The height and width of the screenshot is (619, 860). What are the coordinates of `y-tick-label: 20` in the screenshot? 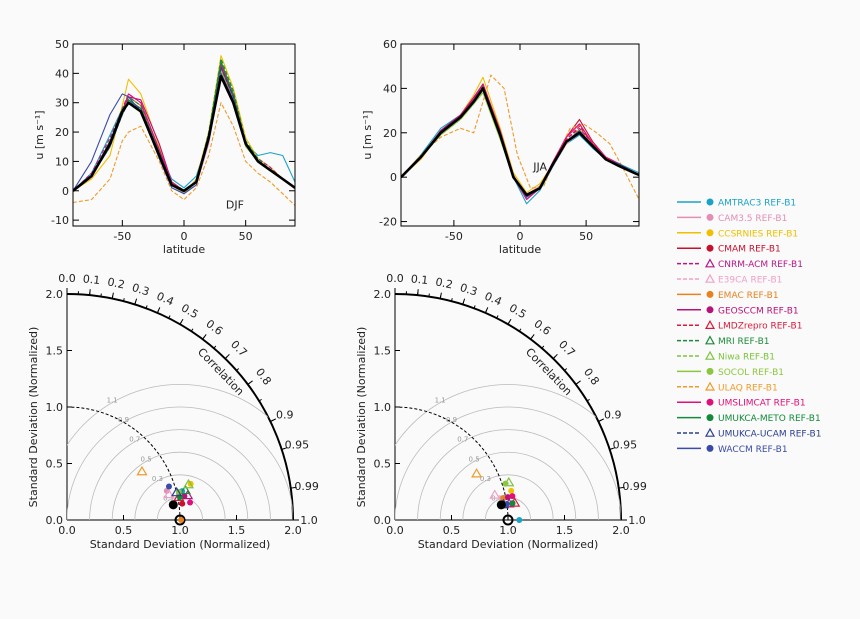 It's located at (390, 133).